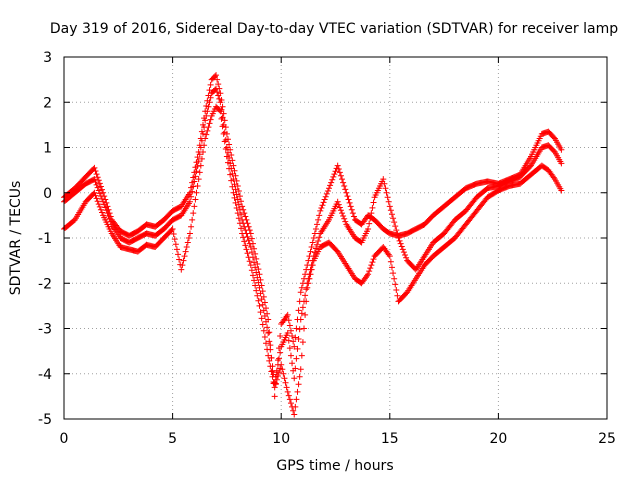 Image resolution: width=640 pixels, height=480 pixels. What do you see at coordinates (47, 58) in the screenshot?
I see `y-tick-label: 3` at bounding box center [47, 58].